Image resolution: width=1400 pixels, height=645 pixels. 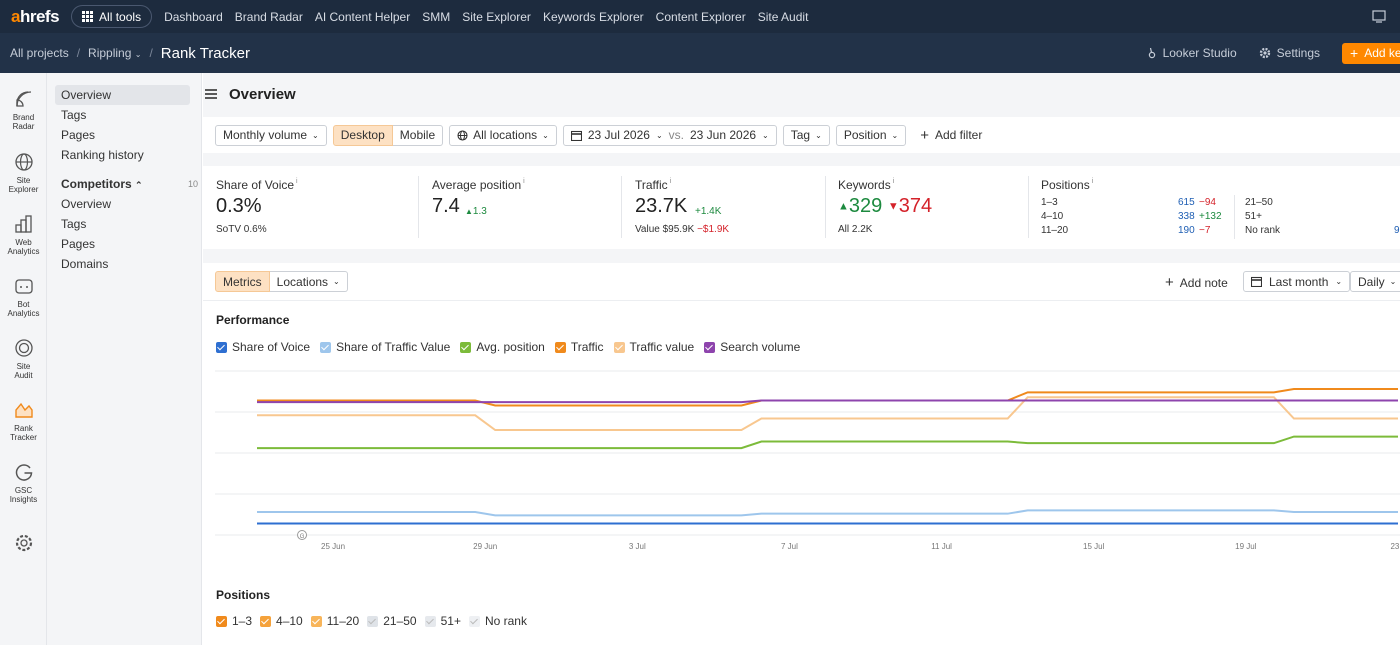 What do you see at coordinates (1263, 230) in the screenshot?
I see `positions-range: No rank` at bounding box center [1263, 230].